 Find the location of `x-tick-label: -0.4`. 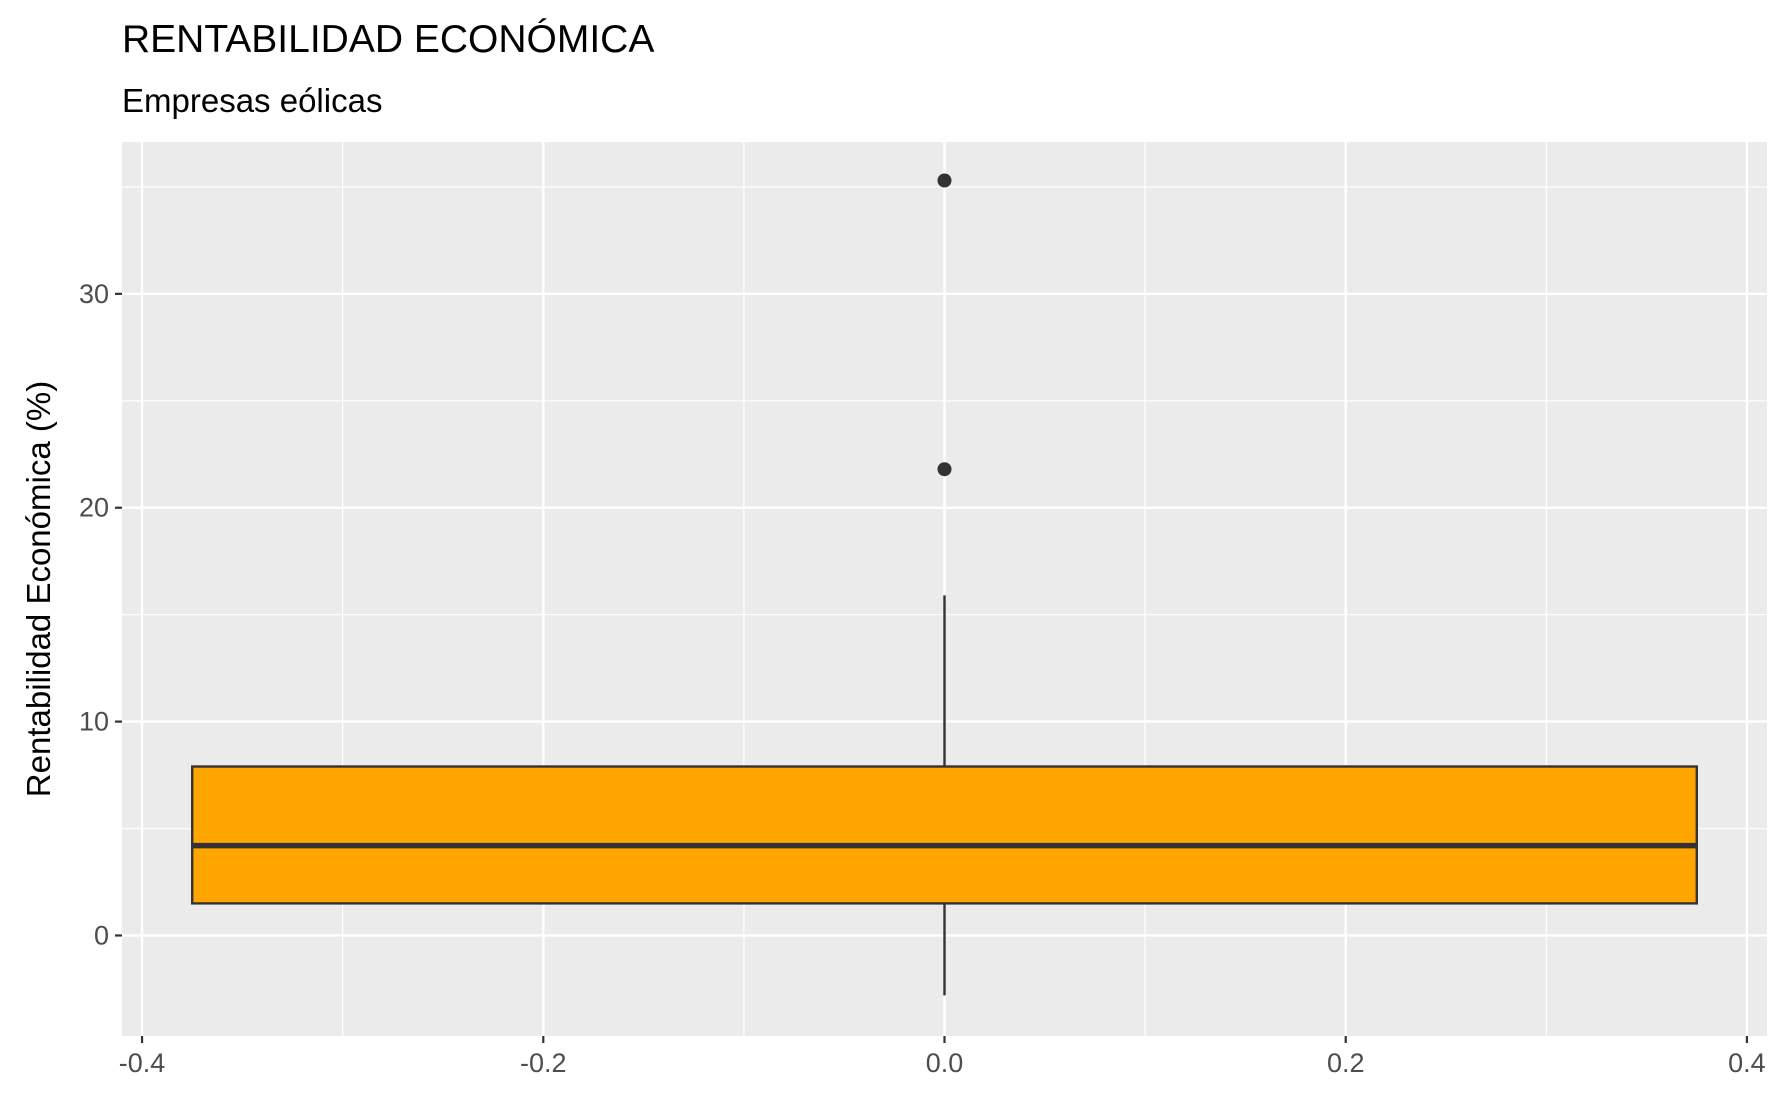

x-tick-label: -0.4 is located at coordinates (142, 1063).